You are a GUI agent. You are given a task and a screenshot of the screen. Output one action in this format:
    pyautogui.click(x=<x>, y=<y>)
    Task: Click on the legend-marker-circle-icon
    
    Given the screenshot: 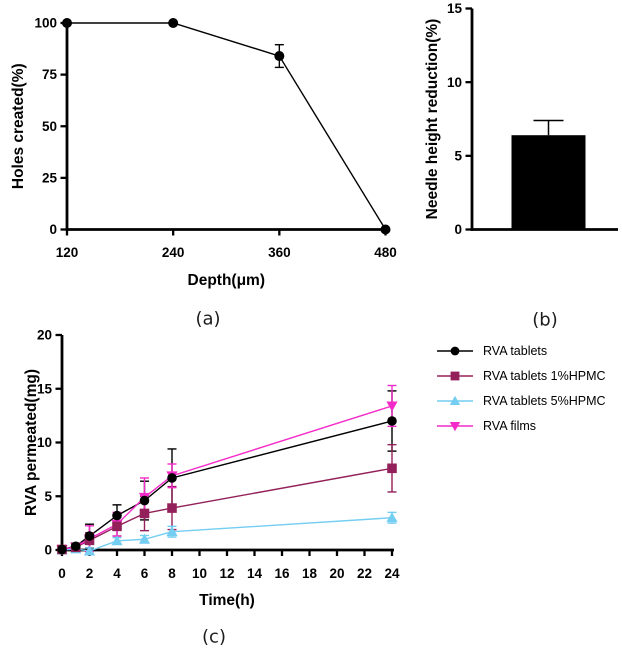 What is the action you would take?
    pyautogui.click(x=455, y=350)
    